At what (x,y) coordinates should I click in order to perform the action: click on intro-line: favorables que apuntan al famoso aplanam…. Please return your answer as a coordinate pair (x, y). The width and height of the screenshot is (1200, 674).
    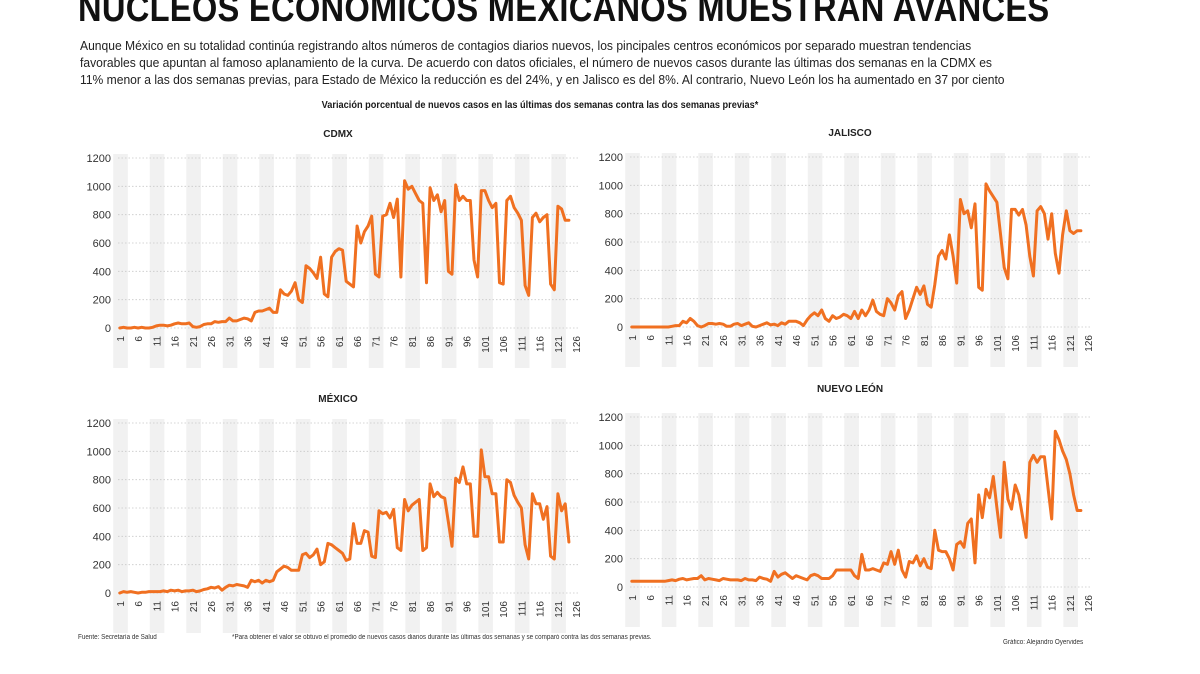
    Looking at the image, I should click on (536, 62).